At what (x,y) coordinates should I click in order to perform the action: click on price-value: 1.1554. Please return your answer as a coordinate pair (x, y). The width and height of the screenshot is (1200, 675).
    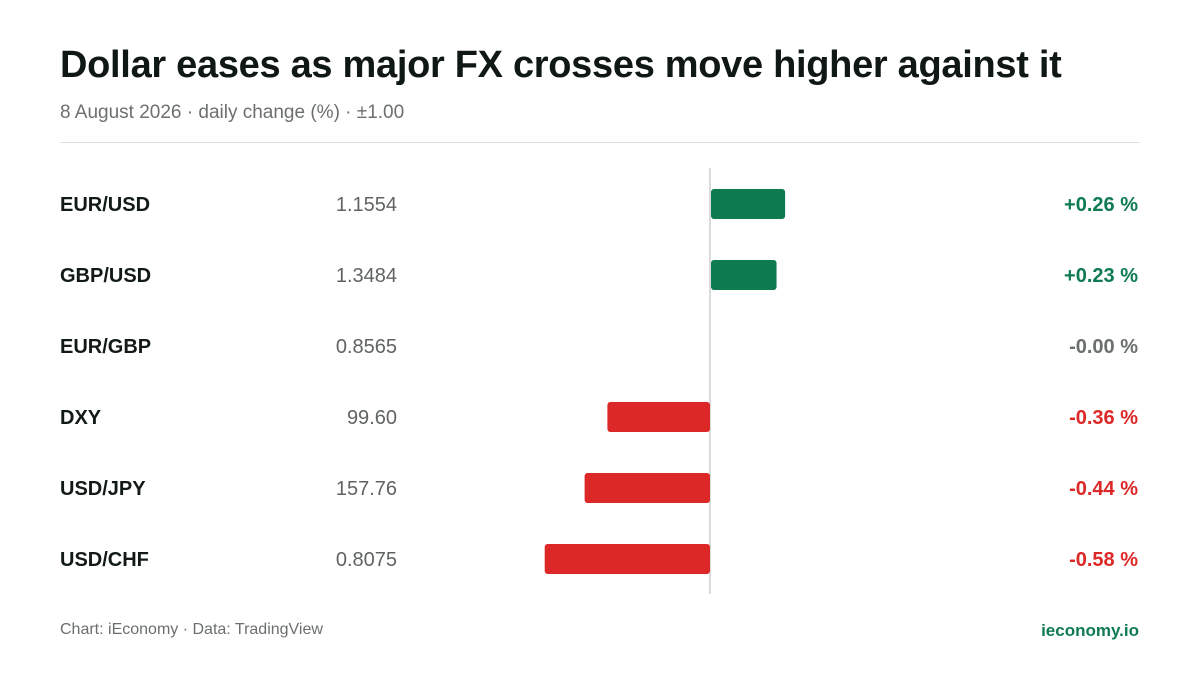
    Looking at the image, I should click on (366, 205).